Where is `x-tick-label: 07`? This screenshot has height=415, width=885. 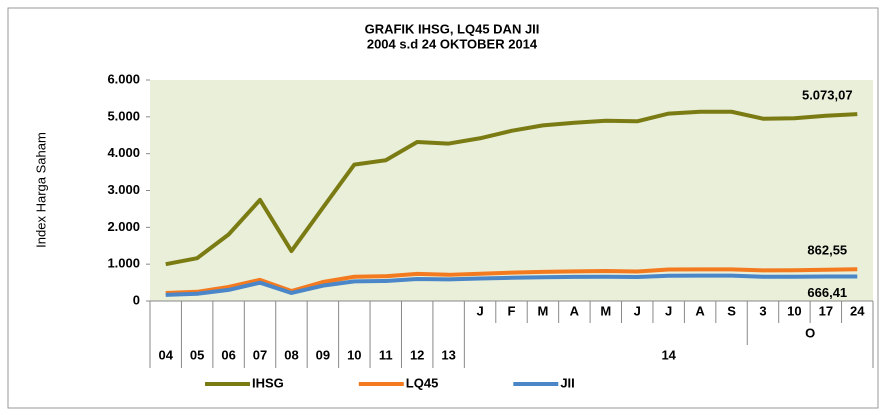 x-tick-label: 07 is located at coordinates (260, 354).